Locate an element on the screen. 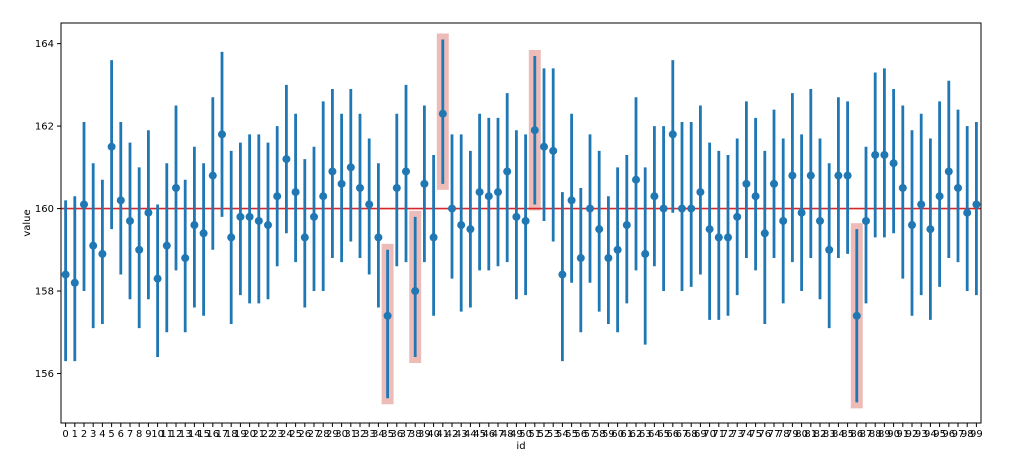 This screenshot has height=456, width=1023. x-tick-label: 89 is located at coordinates (884, 434).